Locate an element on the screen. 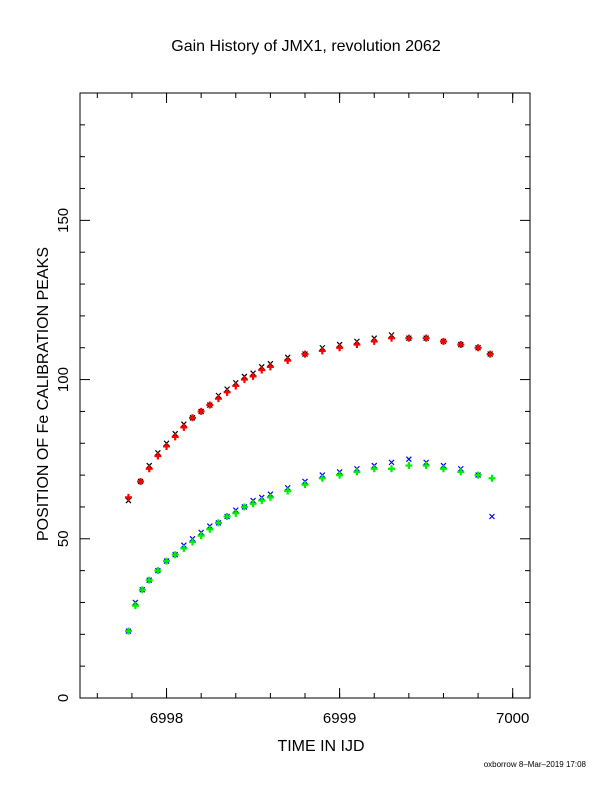  credit-stamp: oxborrow 8–Mar–2019 17:08 is located at coordinates (534, 764).